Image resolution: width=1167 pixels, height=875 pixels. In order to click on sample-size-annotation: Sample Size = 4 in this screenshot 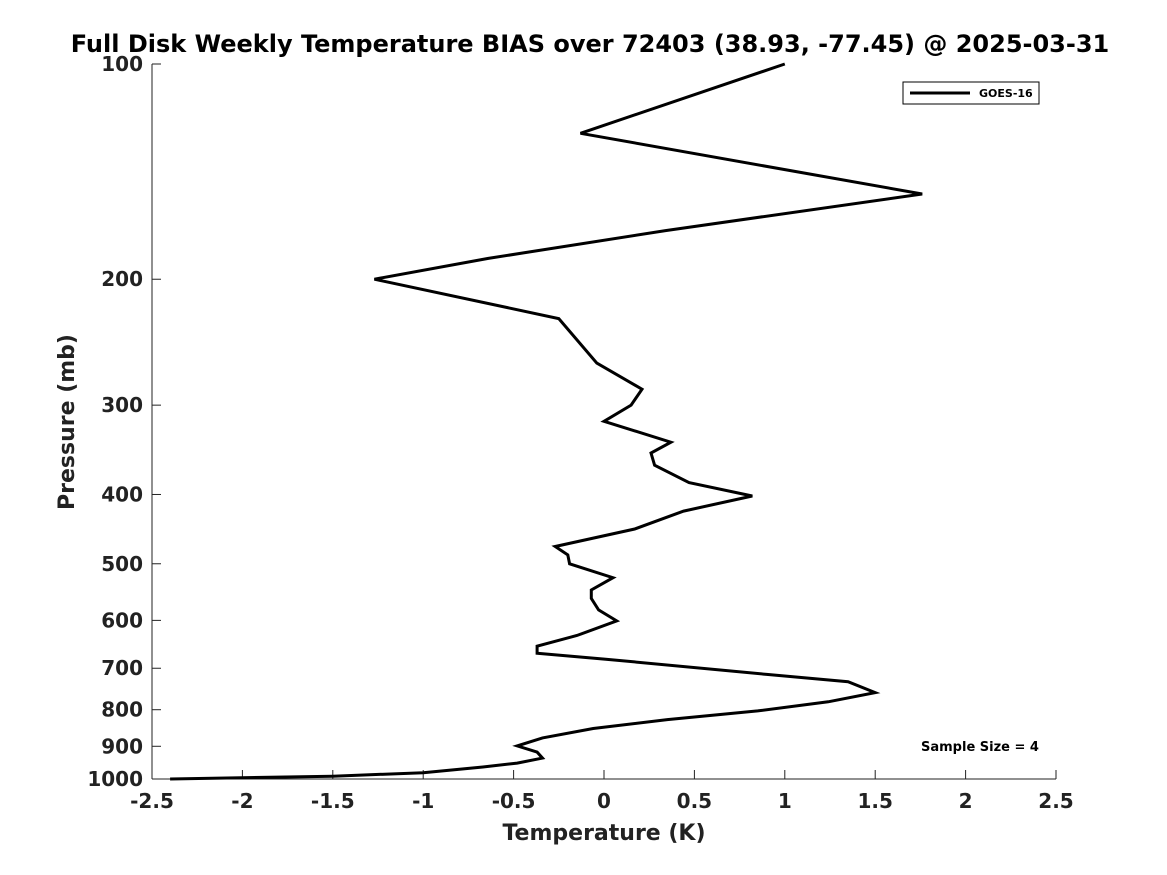, I will do `click(980, 747)`.